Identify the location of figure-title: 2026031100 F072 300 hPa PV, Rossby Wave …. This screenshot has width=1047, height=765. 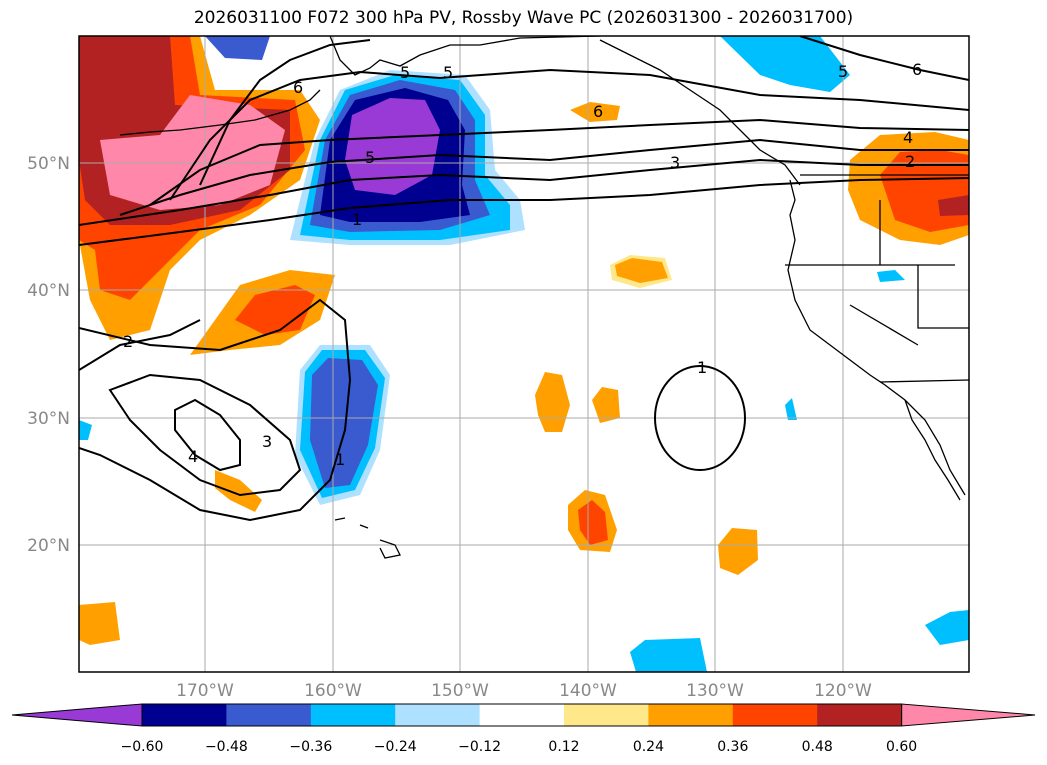
(523, 18).